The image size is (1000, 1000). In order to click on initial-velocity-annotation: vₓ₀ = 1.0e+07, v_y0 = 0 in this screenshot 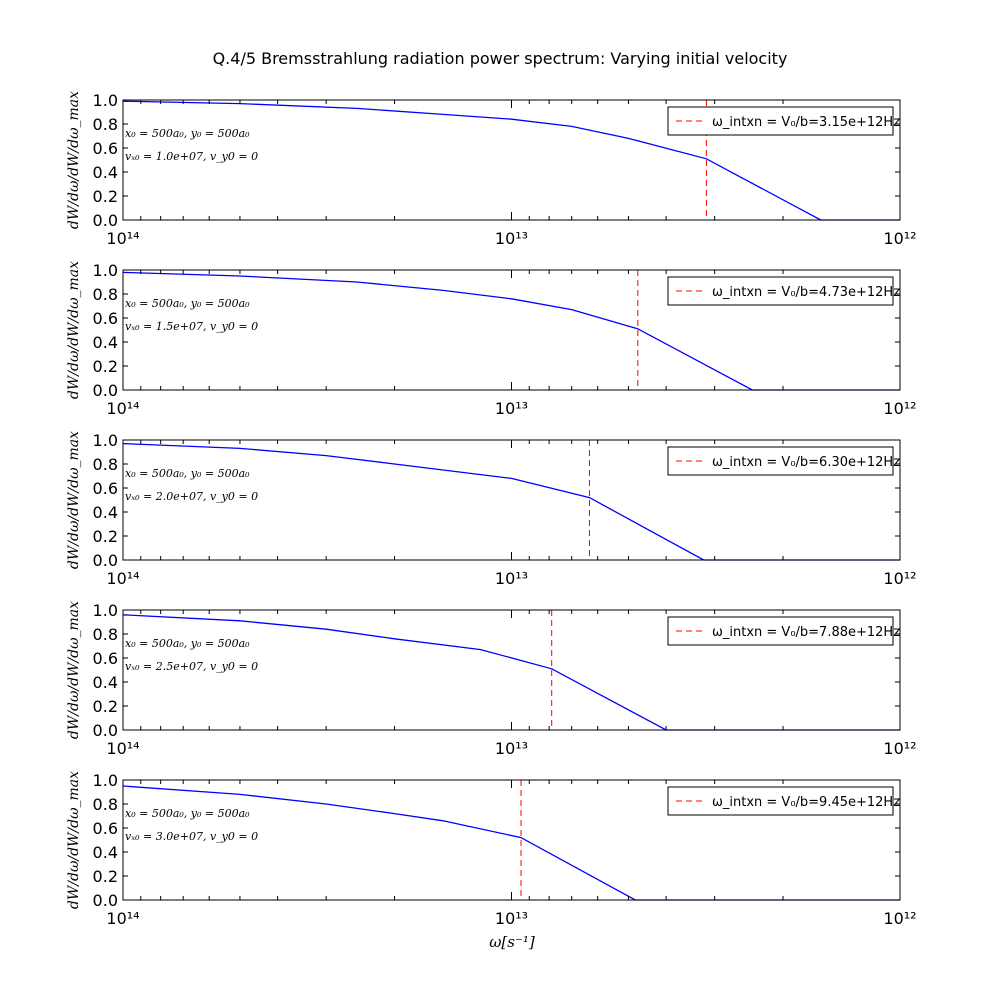, I will do `click(191, 156)`.